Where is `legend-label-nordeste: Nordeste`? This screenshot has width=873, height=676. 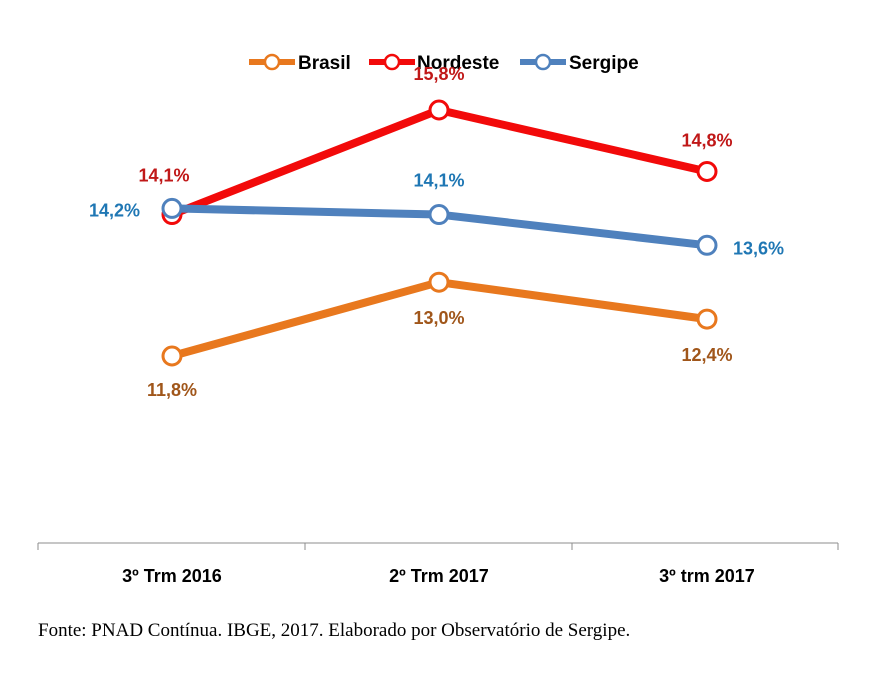 legend-label-nordeste: Nordeste is located at coordinates (458, 63).